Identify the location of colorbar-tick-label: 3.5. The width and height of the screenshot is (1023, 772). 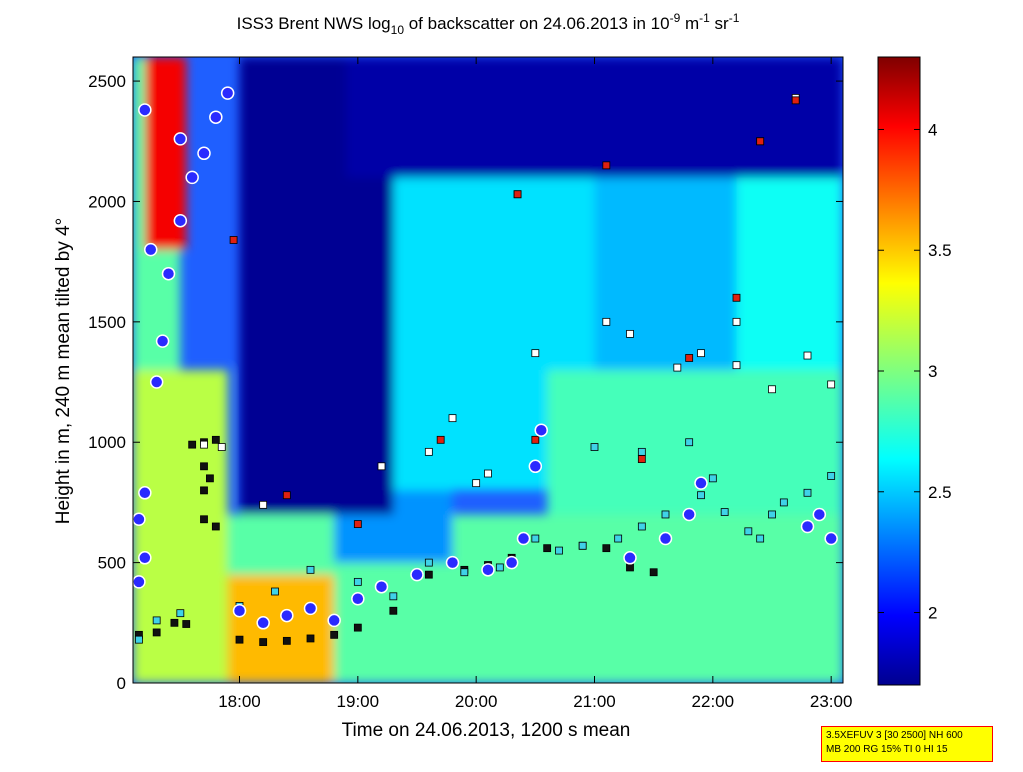
(940, 250).